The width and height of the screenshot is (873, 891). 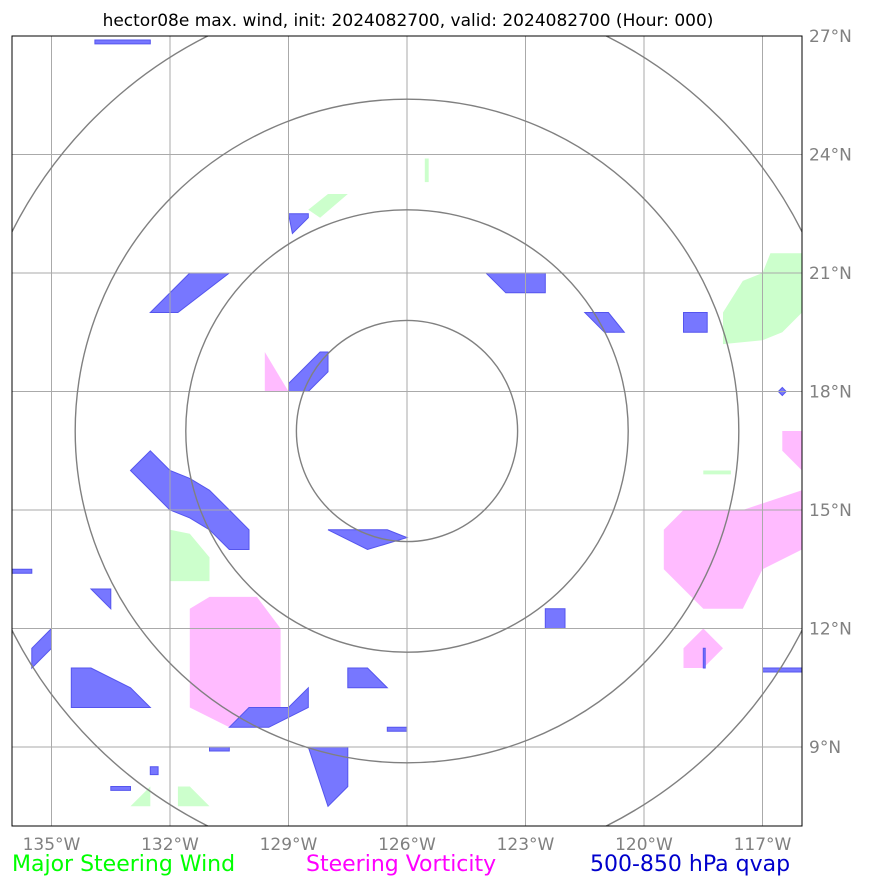 What do you see at coordinates (830, 274) in the screenshot?
I see `y-tick-label: 21°N` at bounding box center [830, 274].